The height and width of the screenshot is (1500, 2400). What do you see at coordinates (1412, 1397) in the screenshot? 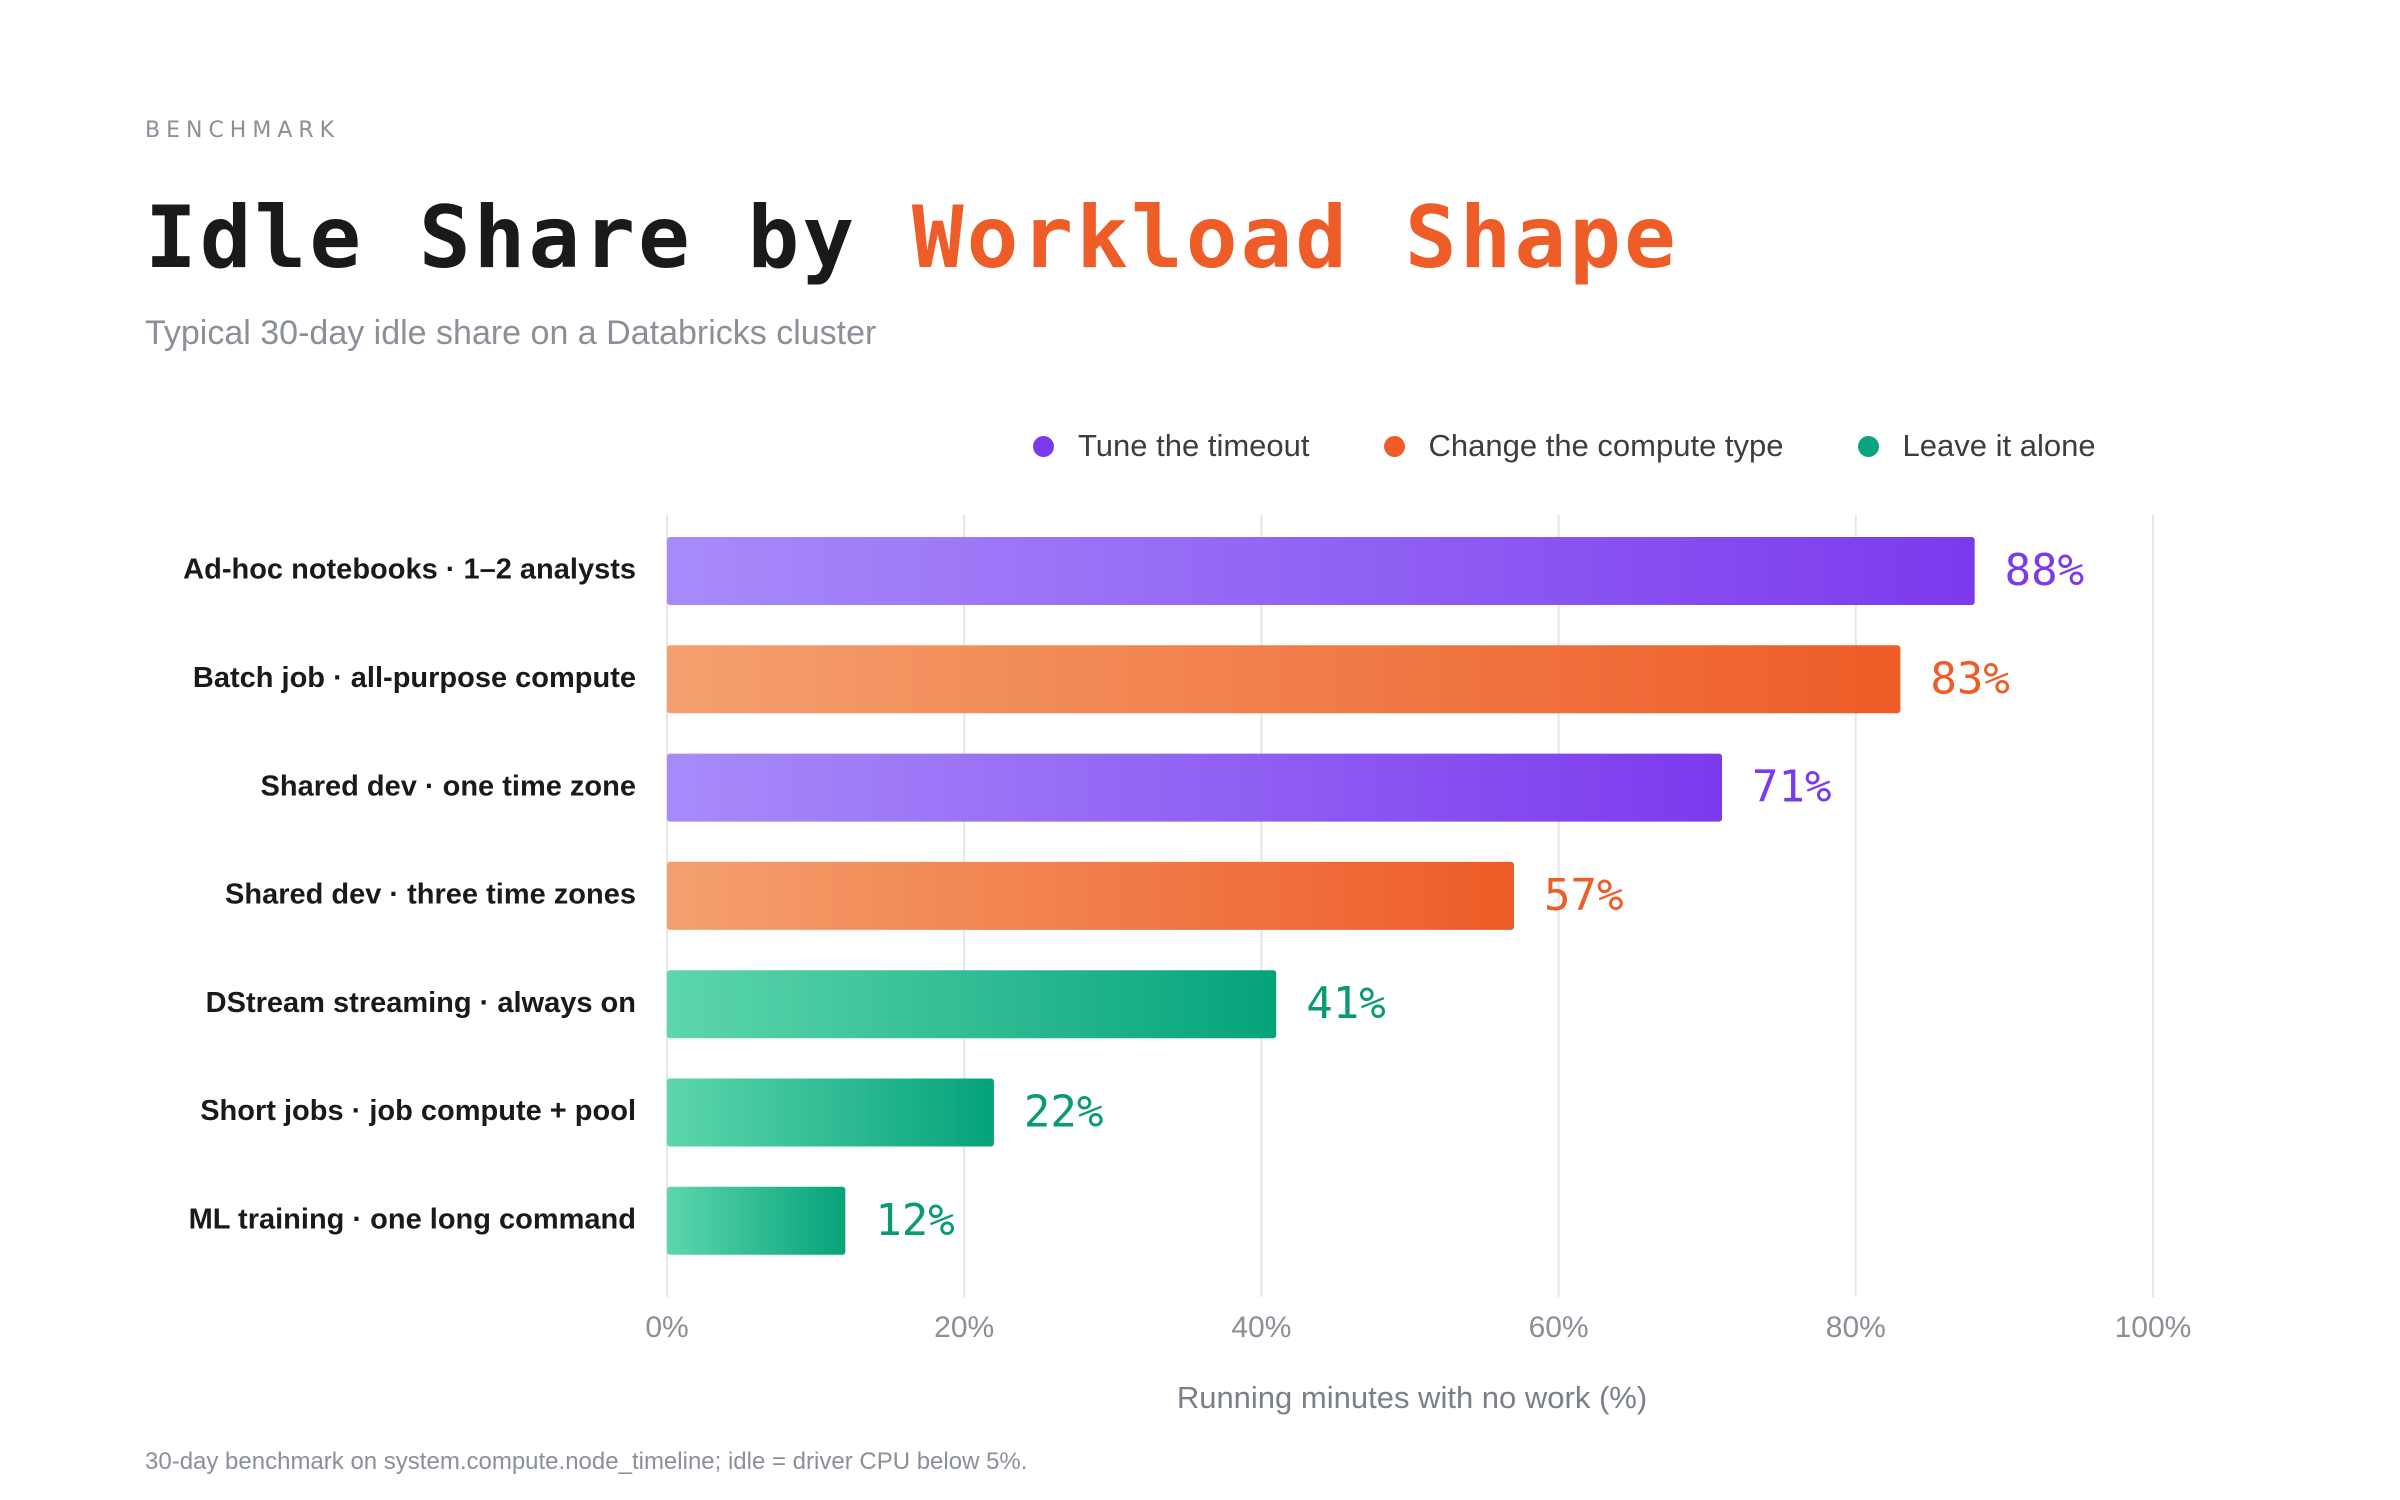
I see `x-axis-title: Running minutes with no work (%)` at bounding box center [1412, 1397].